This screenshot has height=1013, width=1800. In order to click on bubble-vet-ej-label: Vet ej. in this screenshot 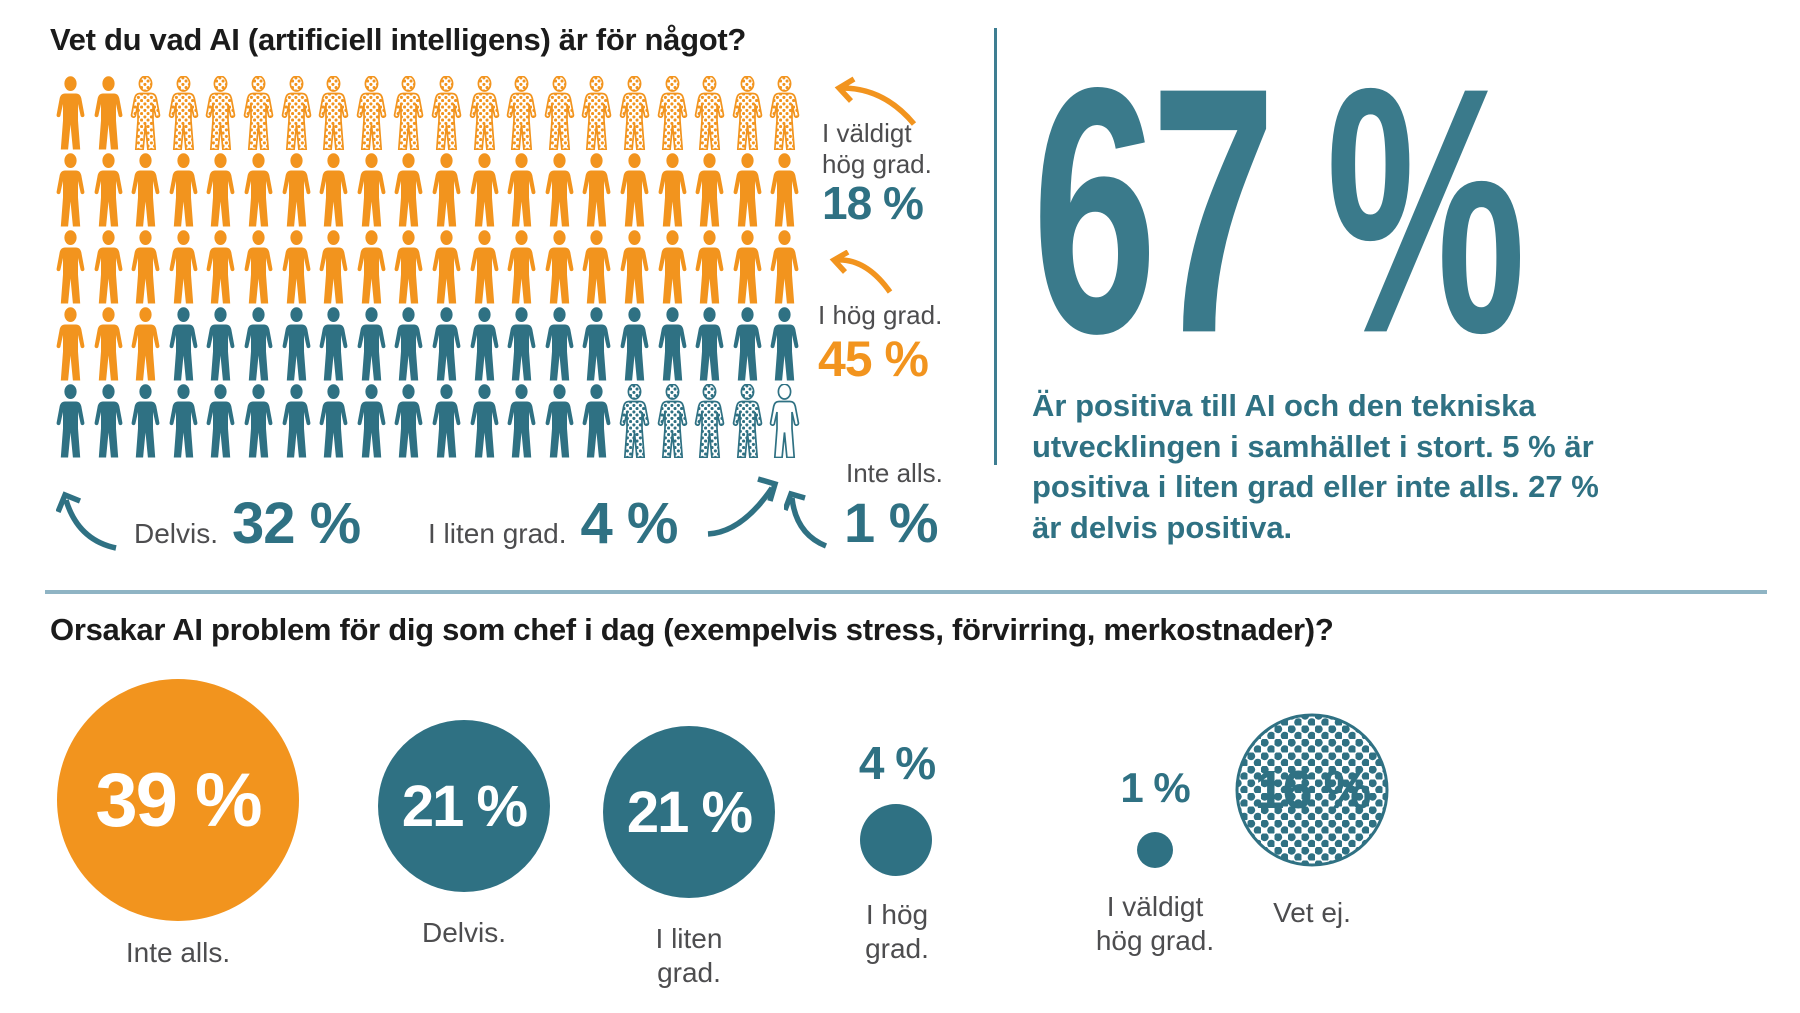, I will do `click(1312, 913)`.